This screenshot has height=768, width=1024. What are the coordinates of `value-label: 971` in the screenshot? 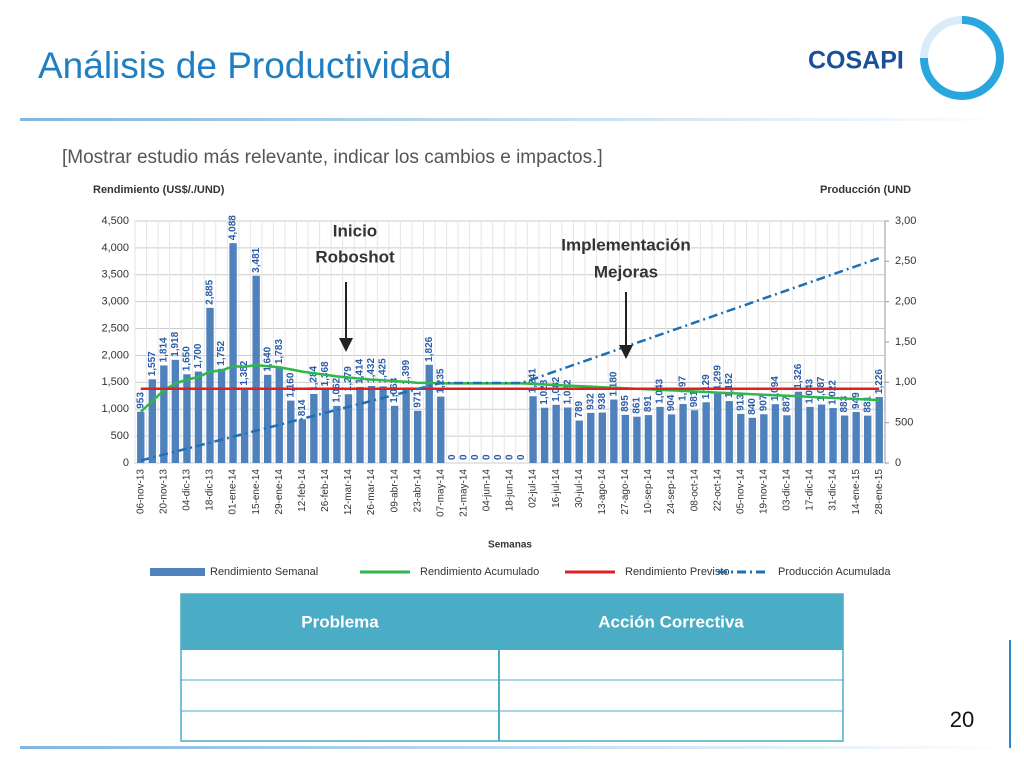 It's located at (417, 399).